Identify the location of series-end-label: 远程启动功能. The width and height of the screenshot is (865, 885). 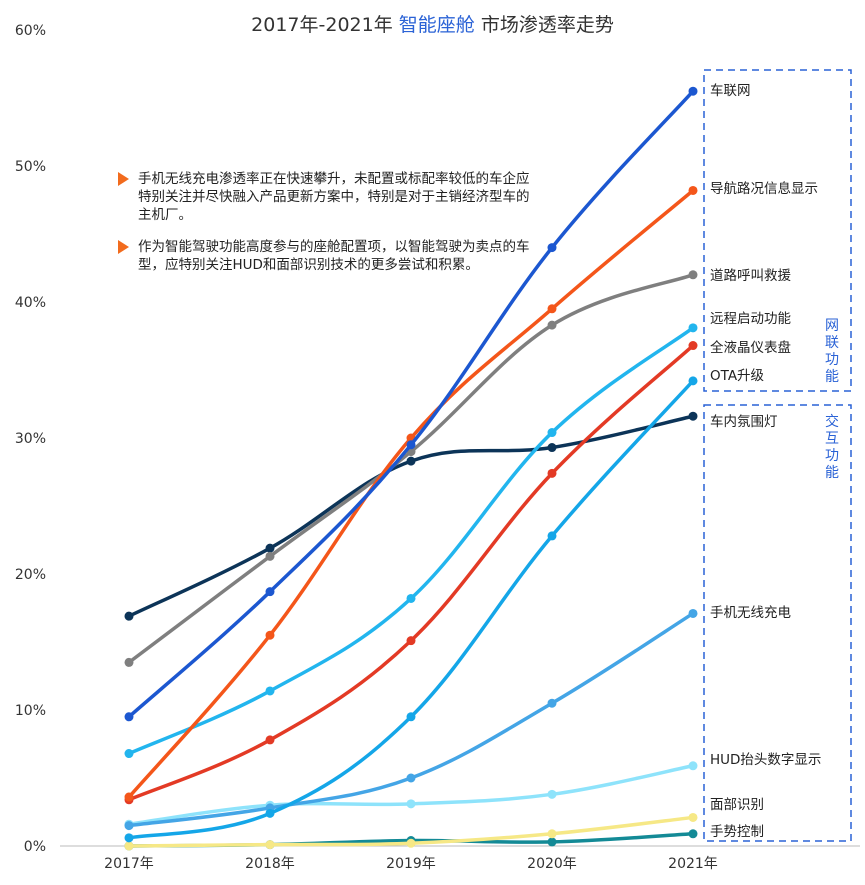
(750, 319).